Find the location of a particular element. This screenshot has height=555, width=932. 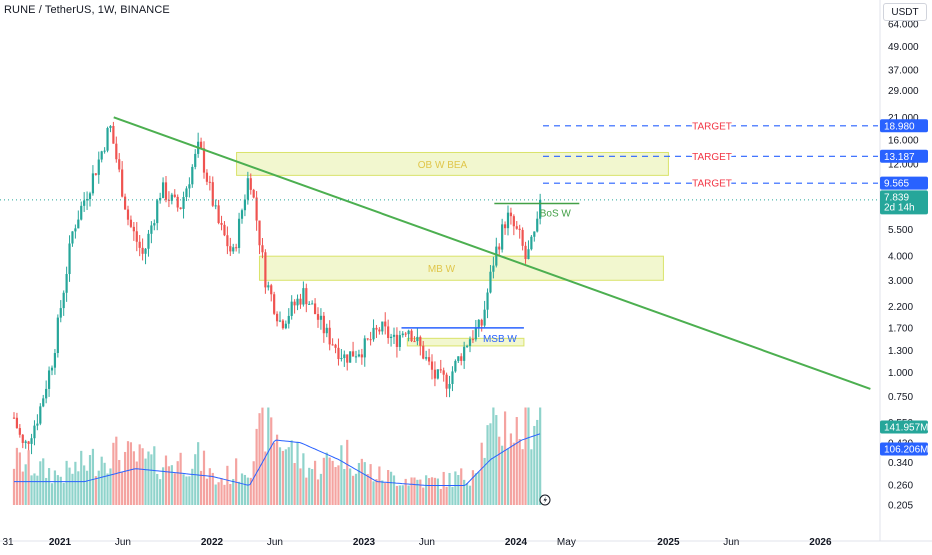

target-label-1: TARGET is located at coordinates (712, 157).